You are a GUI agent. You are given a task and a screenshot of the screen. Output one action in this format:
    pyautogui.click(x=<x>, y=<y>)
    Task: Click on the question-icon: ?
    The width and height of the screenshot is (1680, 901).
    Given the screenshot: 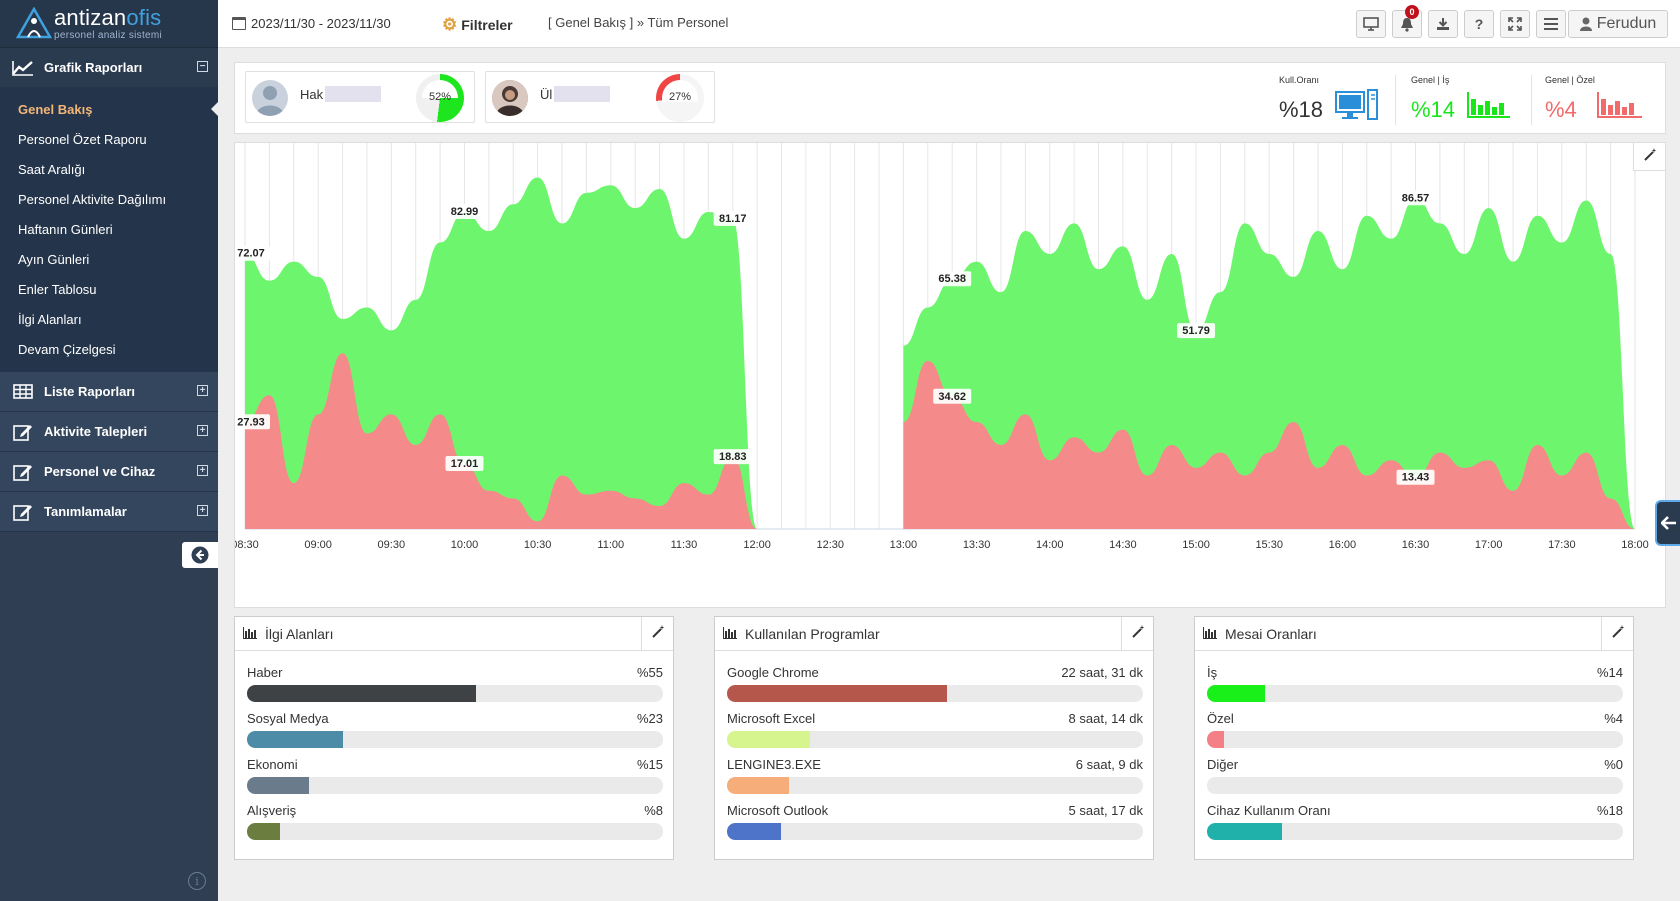 What is the action you would take?
    pyautogui.click(x=1479, y=24)
    